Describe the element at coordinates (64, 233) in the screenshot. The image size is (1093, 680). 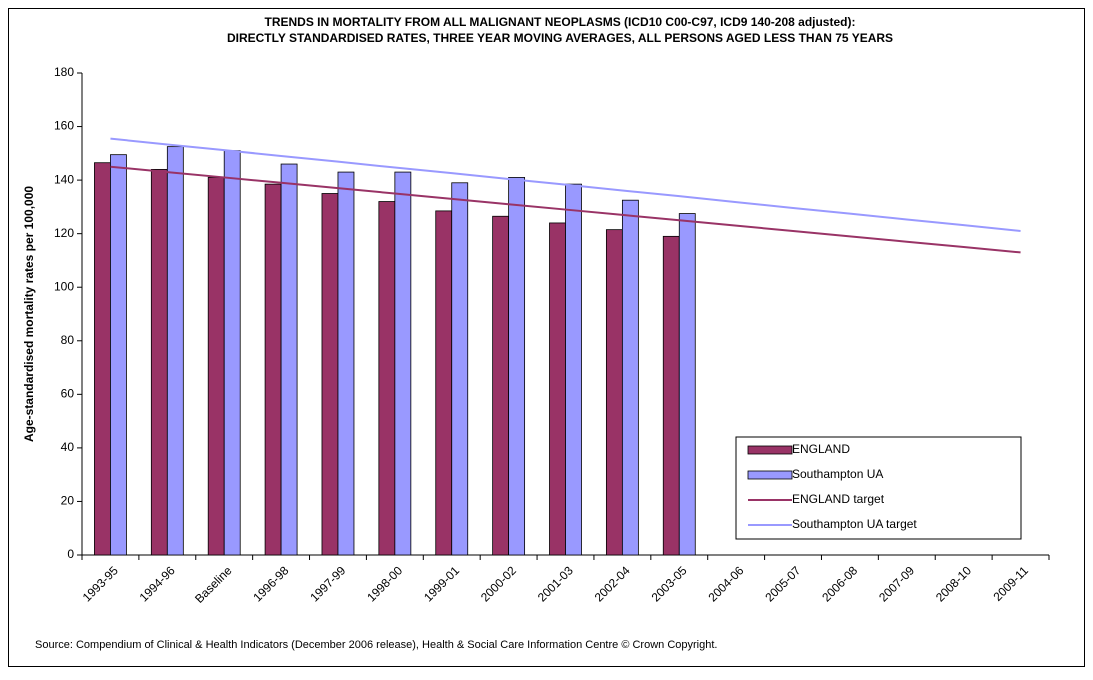
I see `y-tick-label: 120` at that location.